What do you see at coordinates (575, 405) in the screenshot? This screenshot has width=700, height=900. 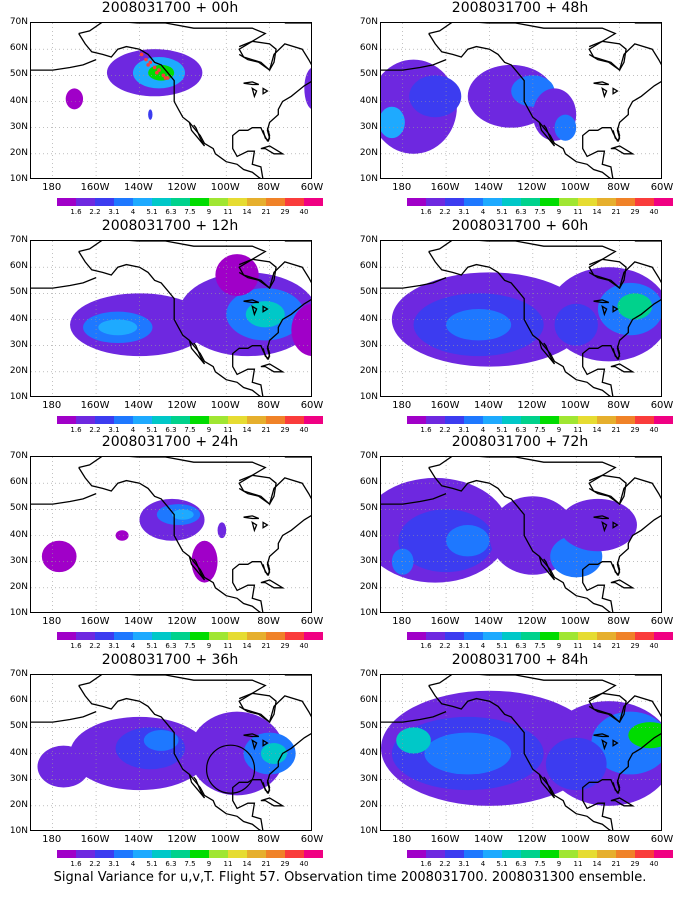 I see `longitude-label: 100W` at bounding box center [575, 405].